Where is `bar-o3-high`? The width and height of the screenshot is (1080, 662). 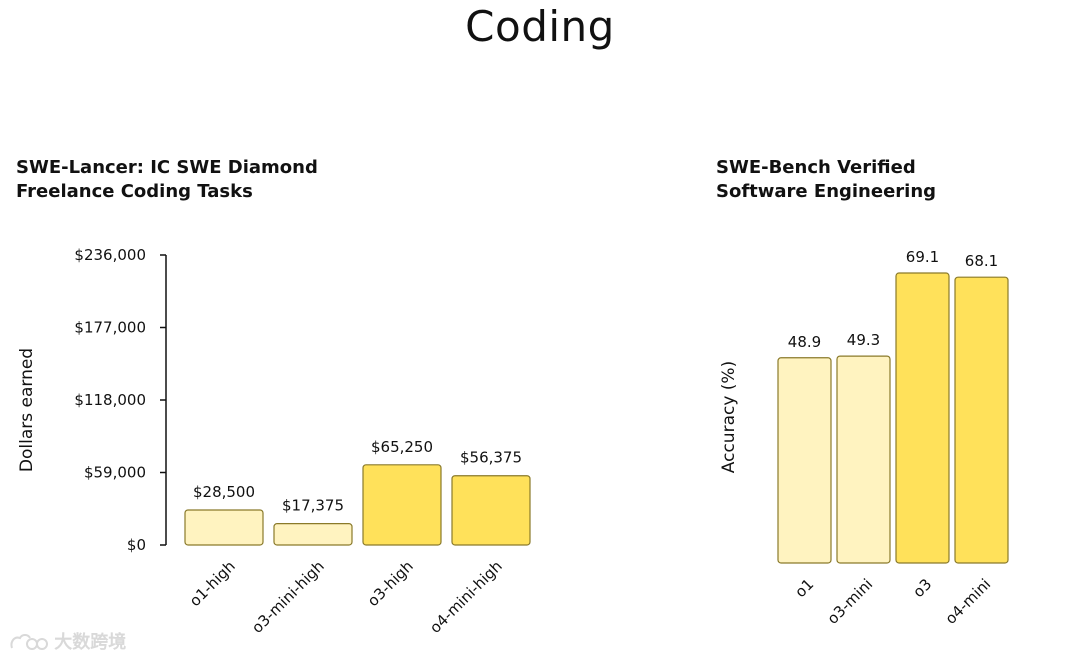
bar-o3-high is located at coordinates (402, 505).